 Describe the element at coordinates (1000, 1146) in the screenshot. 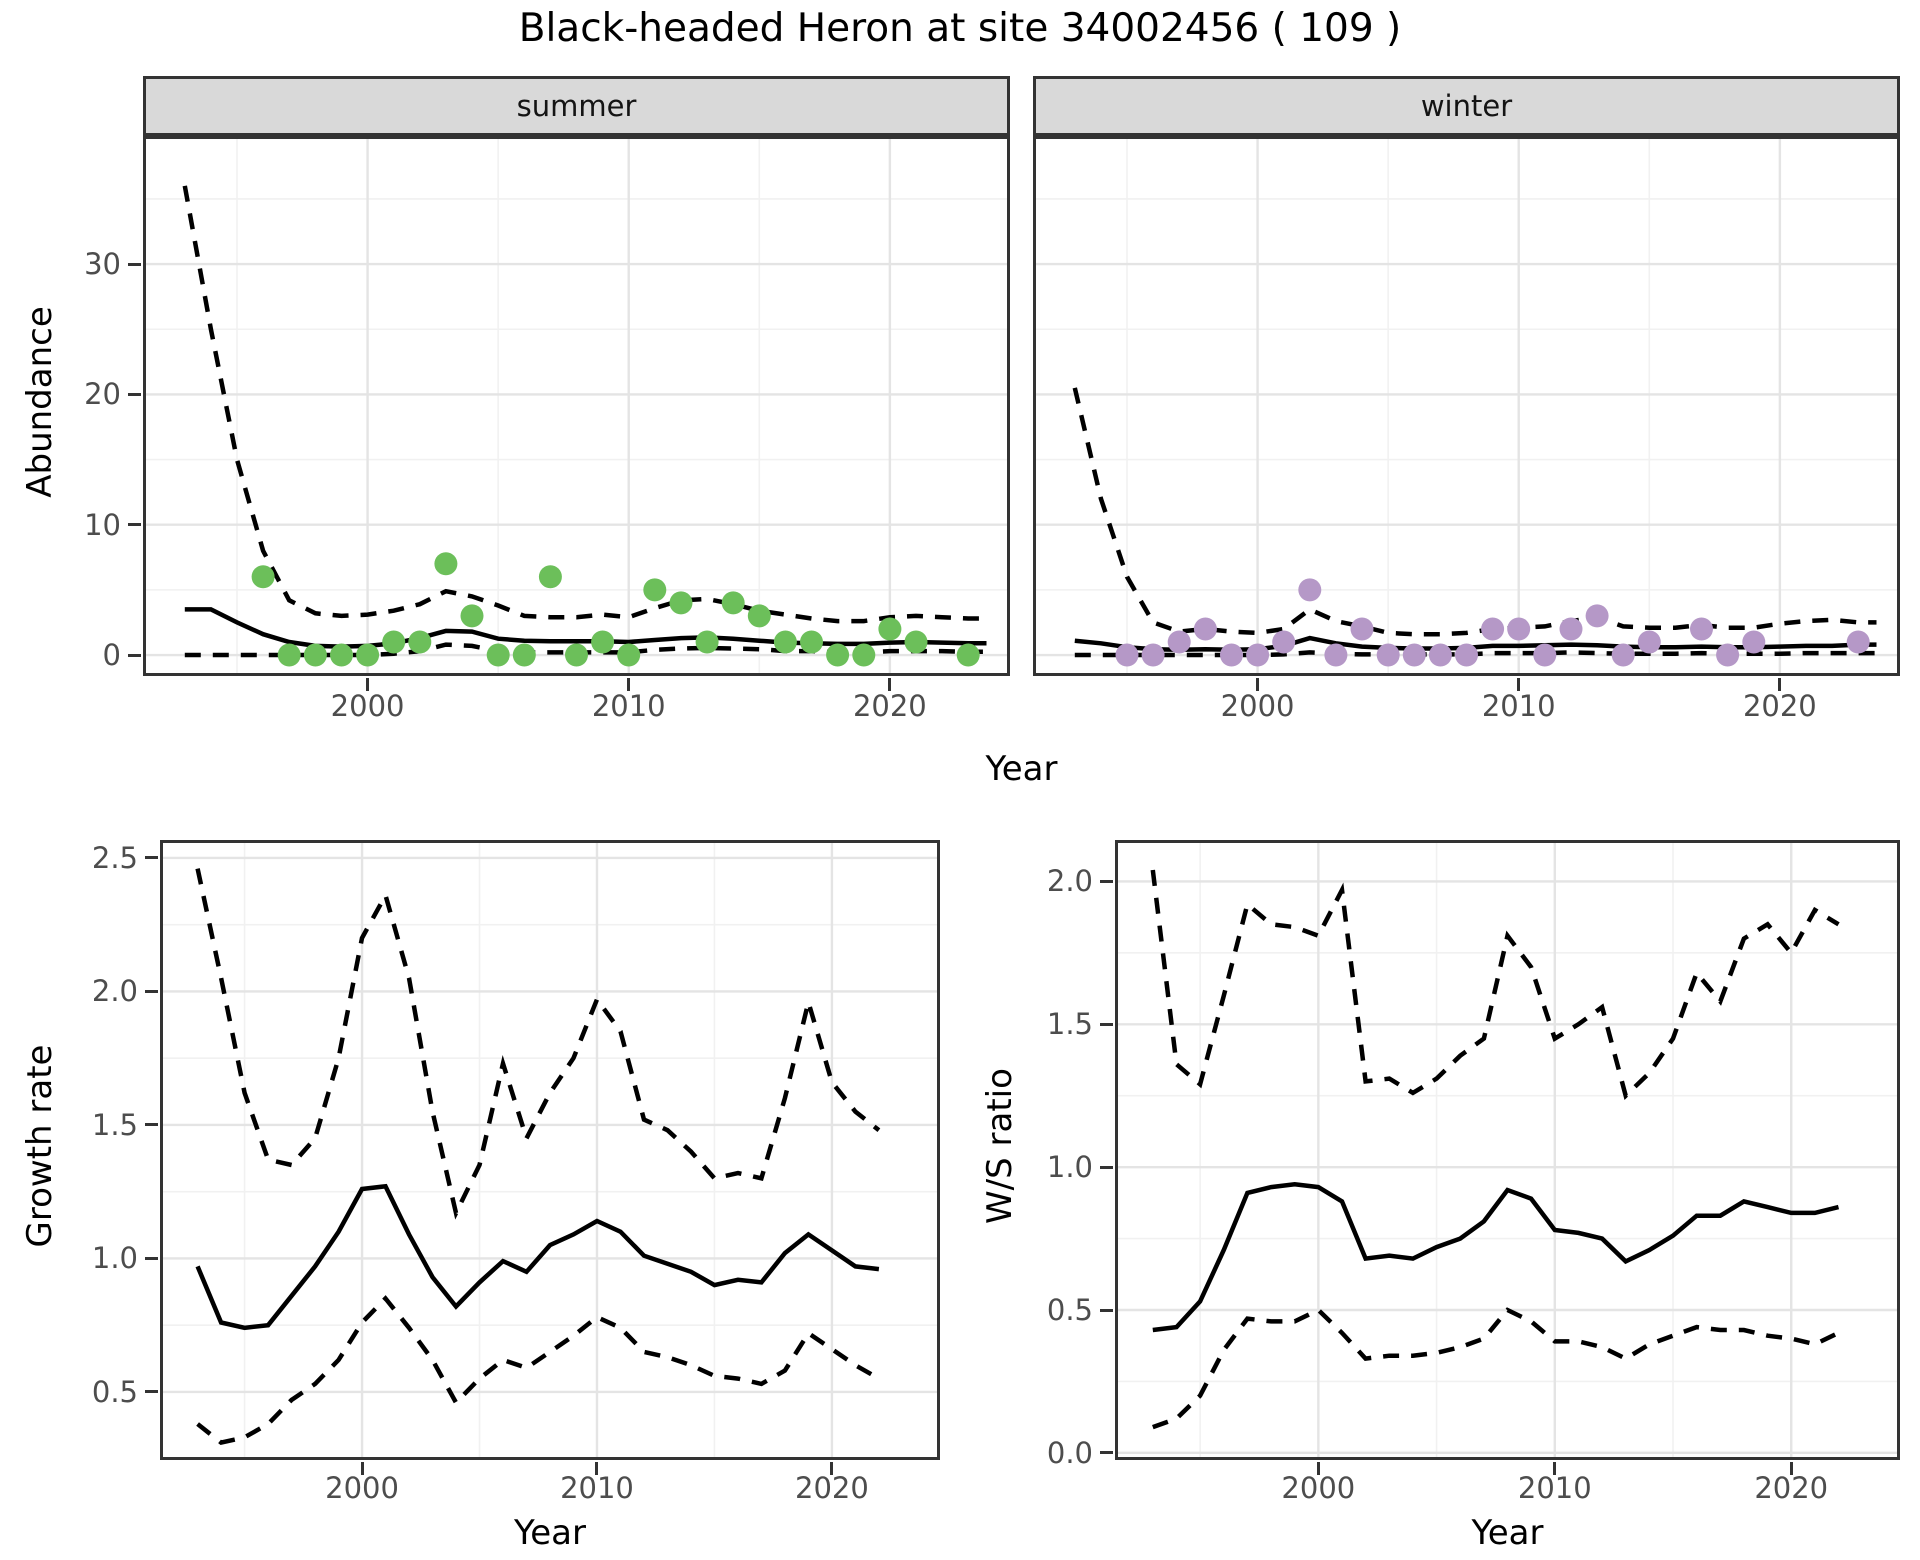

I see `y-axis-title-ws_ratio: W/S ratio` at that location.